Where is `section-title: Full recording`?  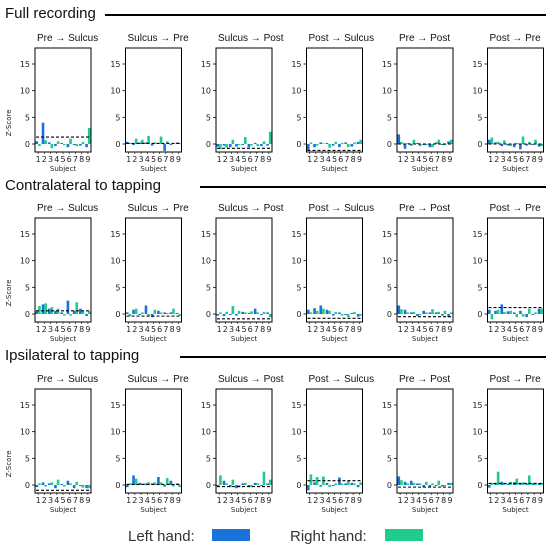 section-title: Full recording is located at coordinates (50, 13).